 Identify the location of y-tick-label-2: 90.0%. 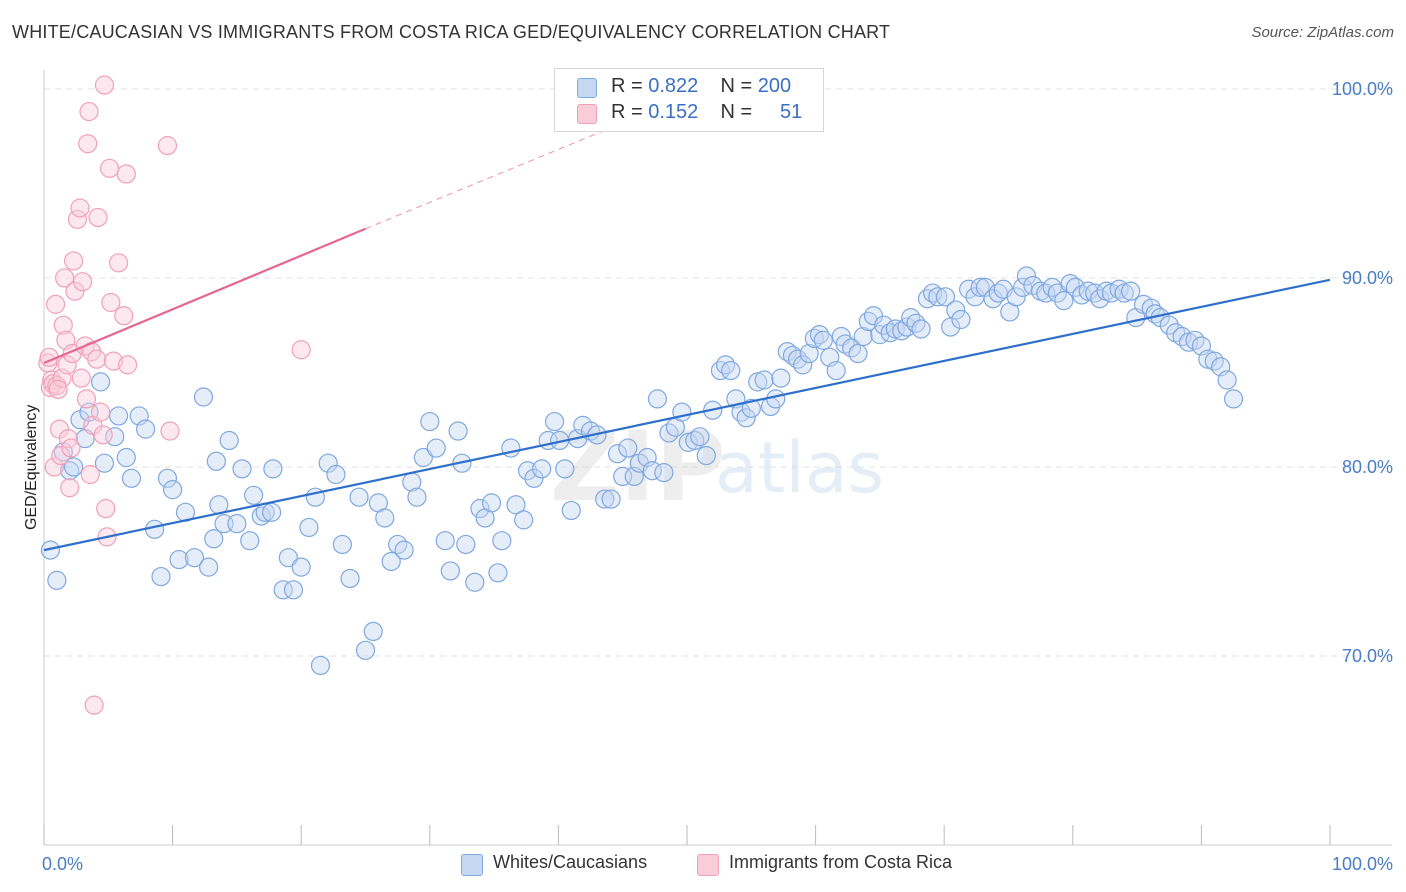
(1367, 278).